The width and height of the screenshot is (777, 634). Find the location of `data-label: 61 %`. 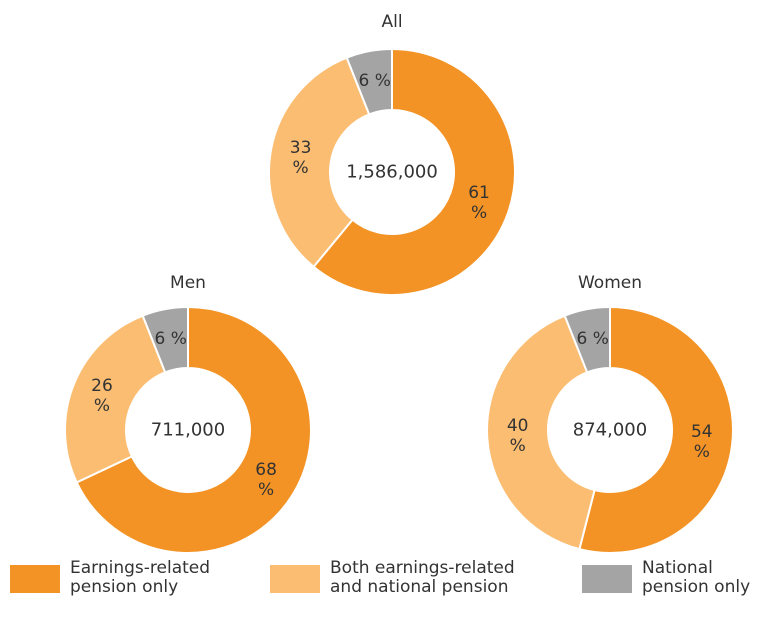

data-label: 61 % is located at coordinates (479, 203).